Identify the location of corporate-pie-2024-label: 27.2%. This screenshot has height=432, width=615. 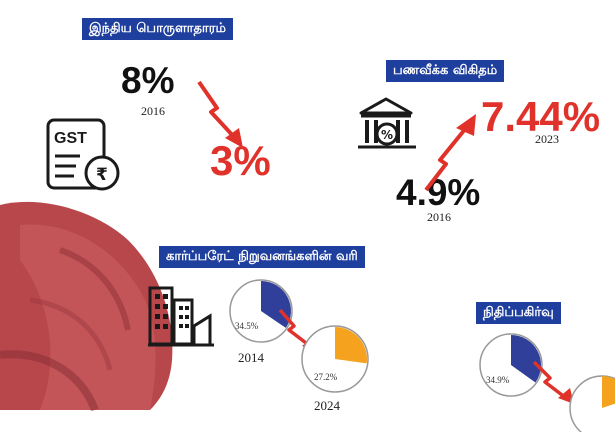
(326, 377).